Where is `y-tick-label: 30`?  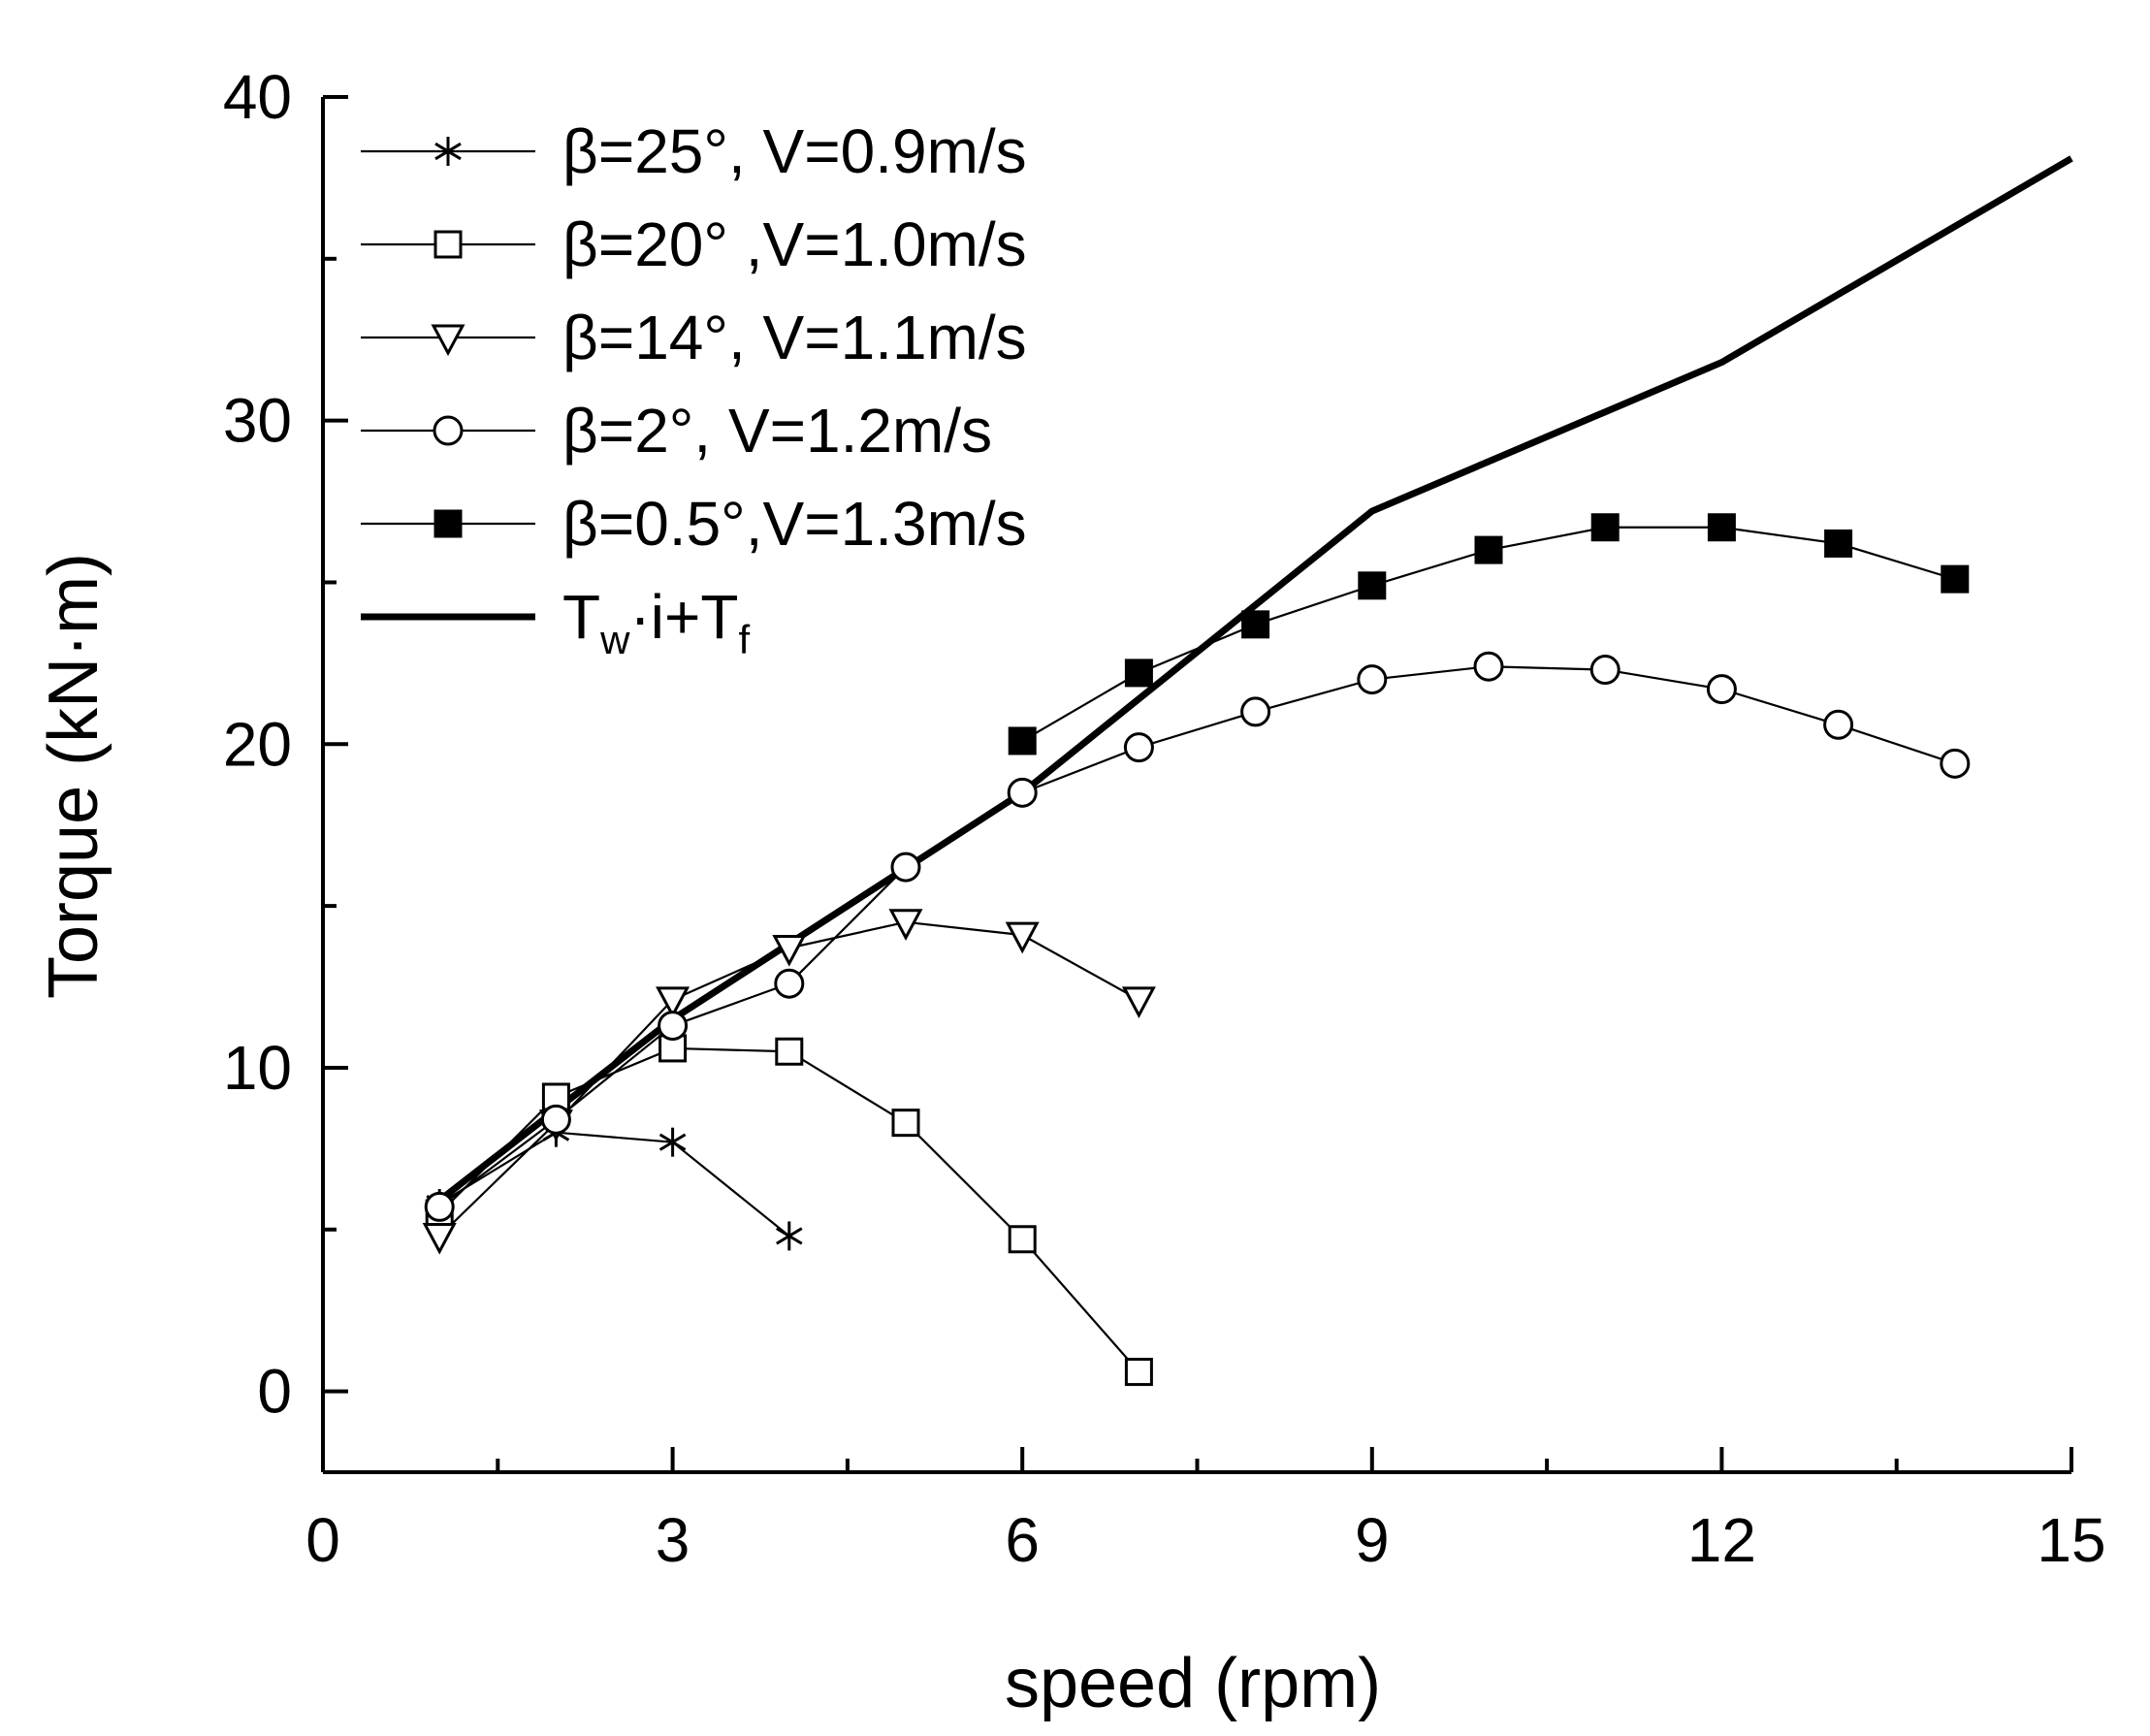 y-tick-label: 30 is located at coordinates (257, 421).